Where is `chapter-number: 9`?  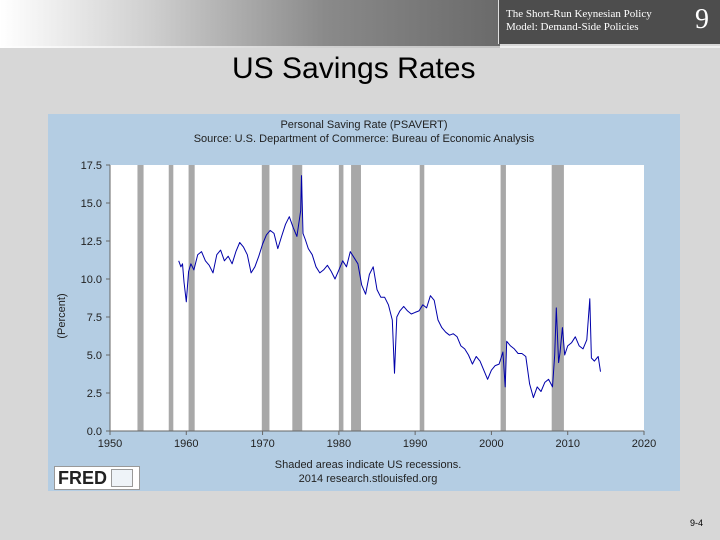 chapter-number: 9 is located at coordinates (702, 19).